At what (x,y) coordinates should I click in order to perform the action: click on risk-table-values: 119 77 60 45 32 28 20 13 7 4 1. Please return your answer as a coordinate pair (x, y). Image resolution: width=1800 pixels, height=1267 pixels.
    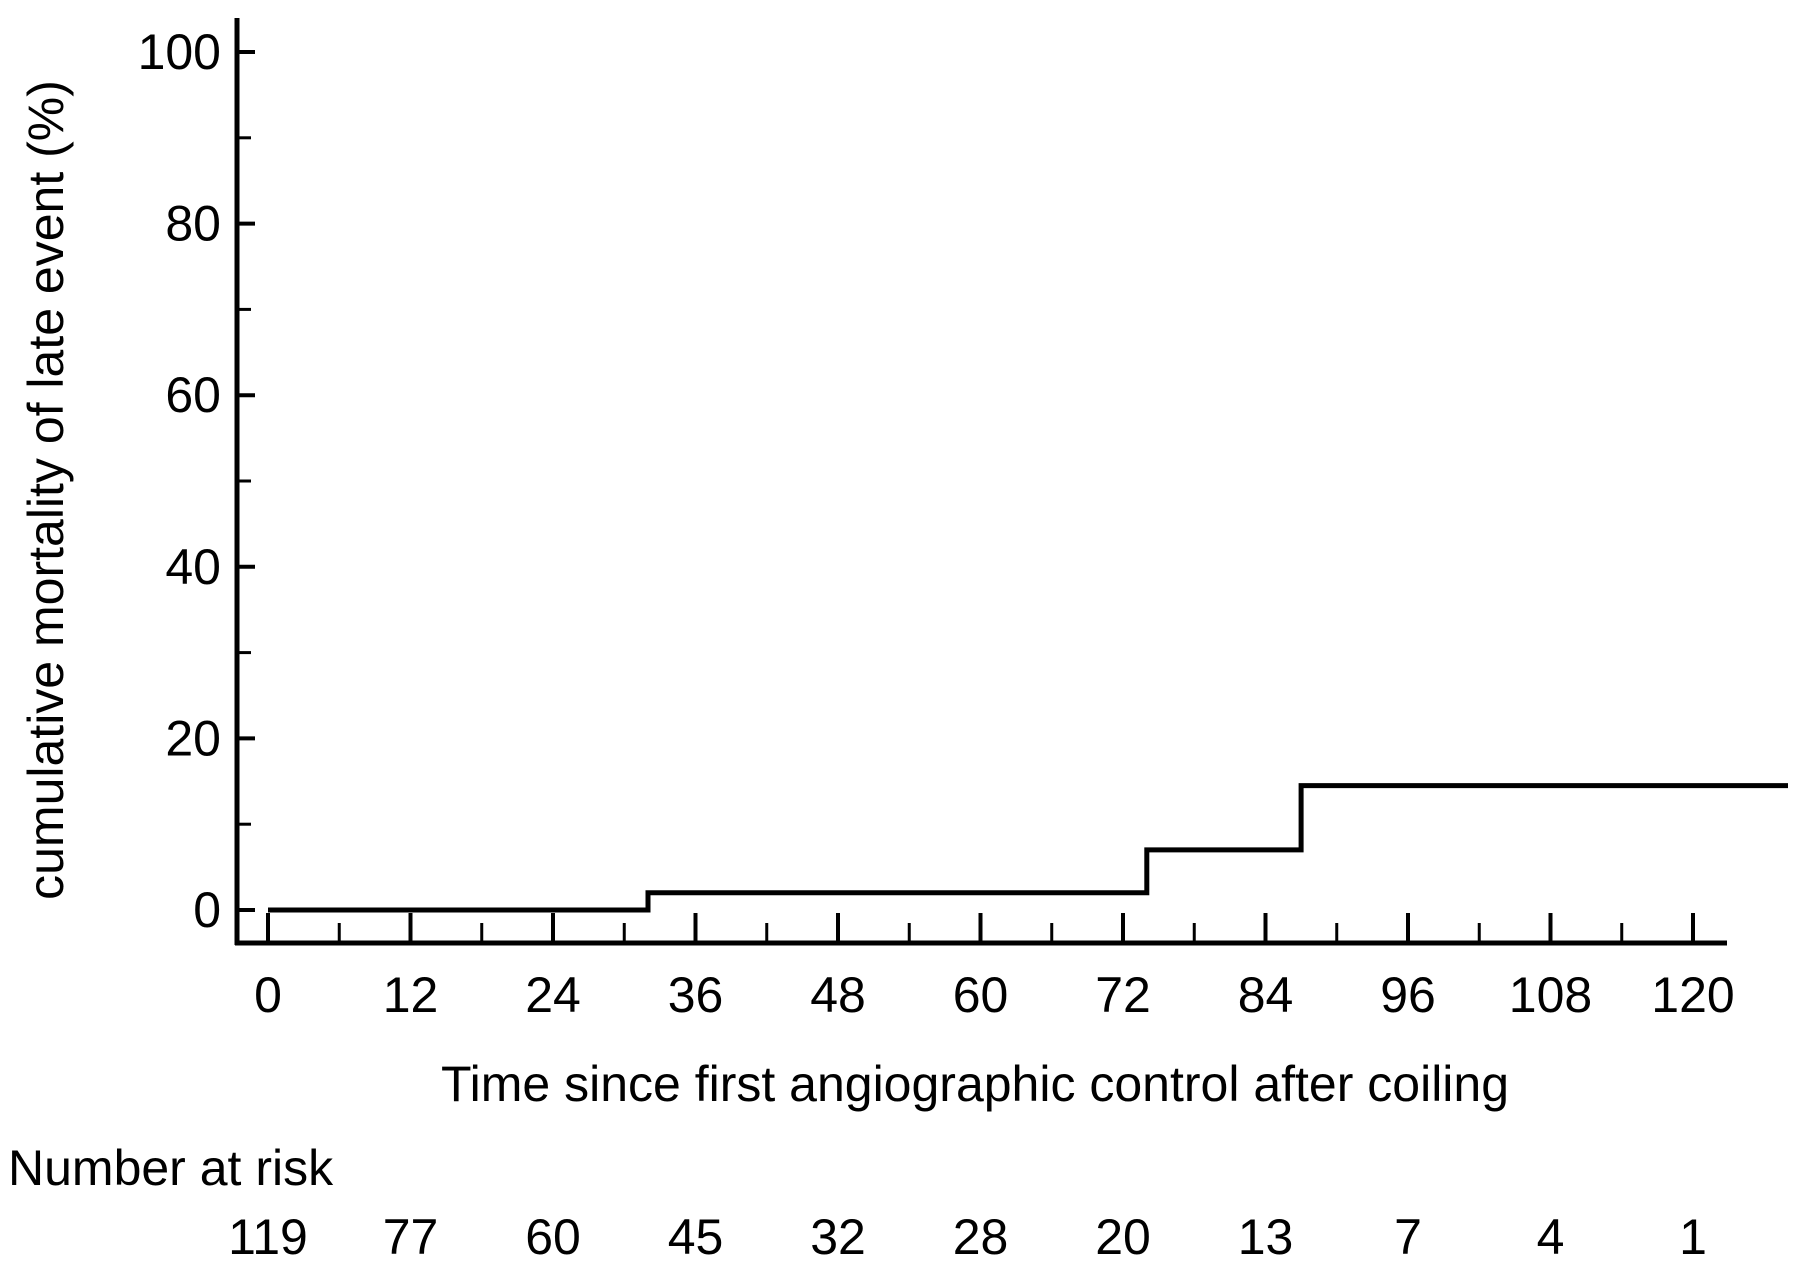
    Looking at the image, I should click on (967, 1237).